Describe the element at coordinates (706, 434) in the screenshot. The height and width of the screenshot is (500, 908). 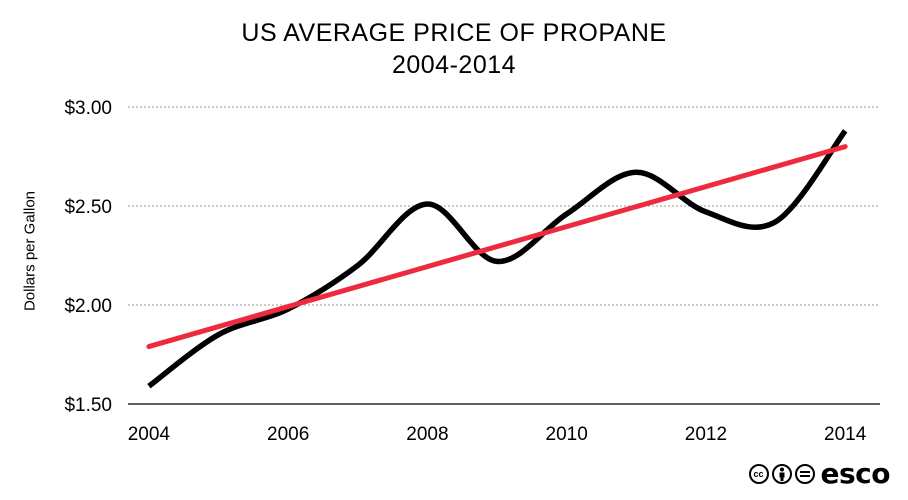
I see `x-tick-label: 2012` at that location.